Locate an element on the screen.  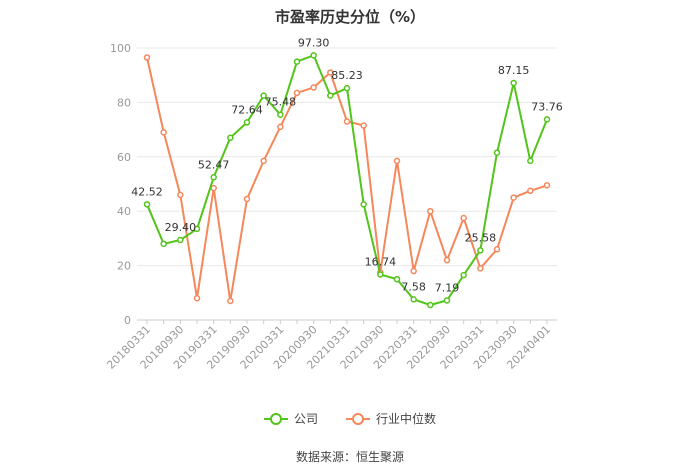
legend-item-company: 公司 is located at coordinates (290, 418).